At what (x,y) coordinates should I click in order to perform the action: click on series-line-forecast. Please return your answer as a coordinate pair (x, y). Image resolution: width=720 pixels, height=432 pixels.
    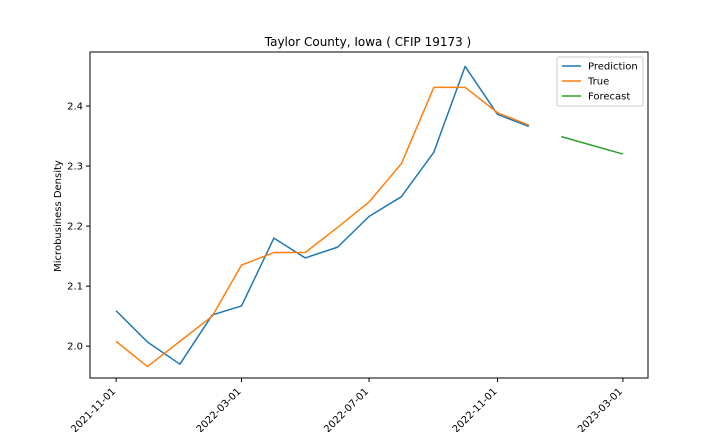
    Looking at the image, I should click on (592, 145).